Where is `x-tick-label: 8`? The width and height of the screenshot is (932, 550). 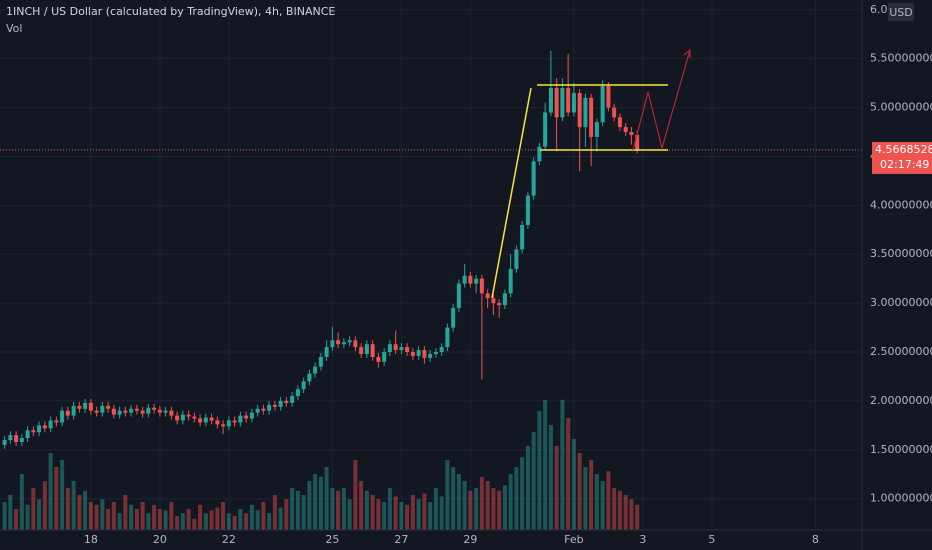
x-tick-label: 8 is located at coordinates (815, 539).